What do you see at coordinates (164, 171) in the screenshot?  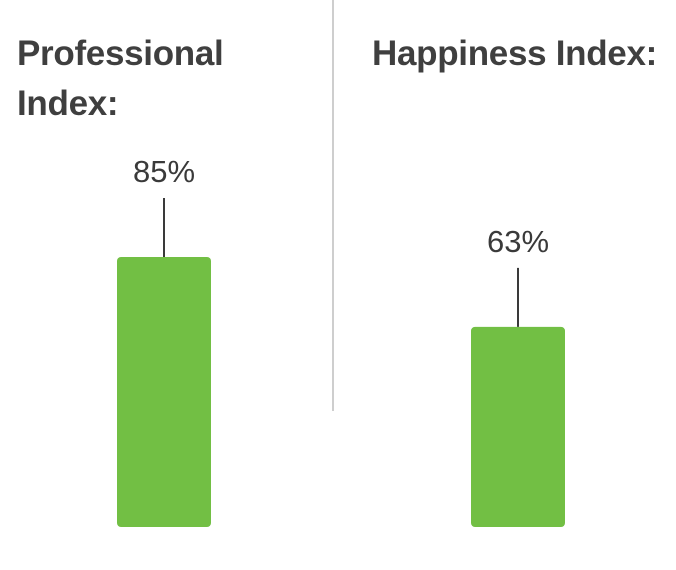 I see `professional-index-value-label: 85%` at bounding box center [164, 171].